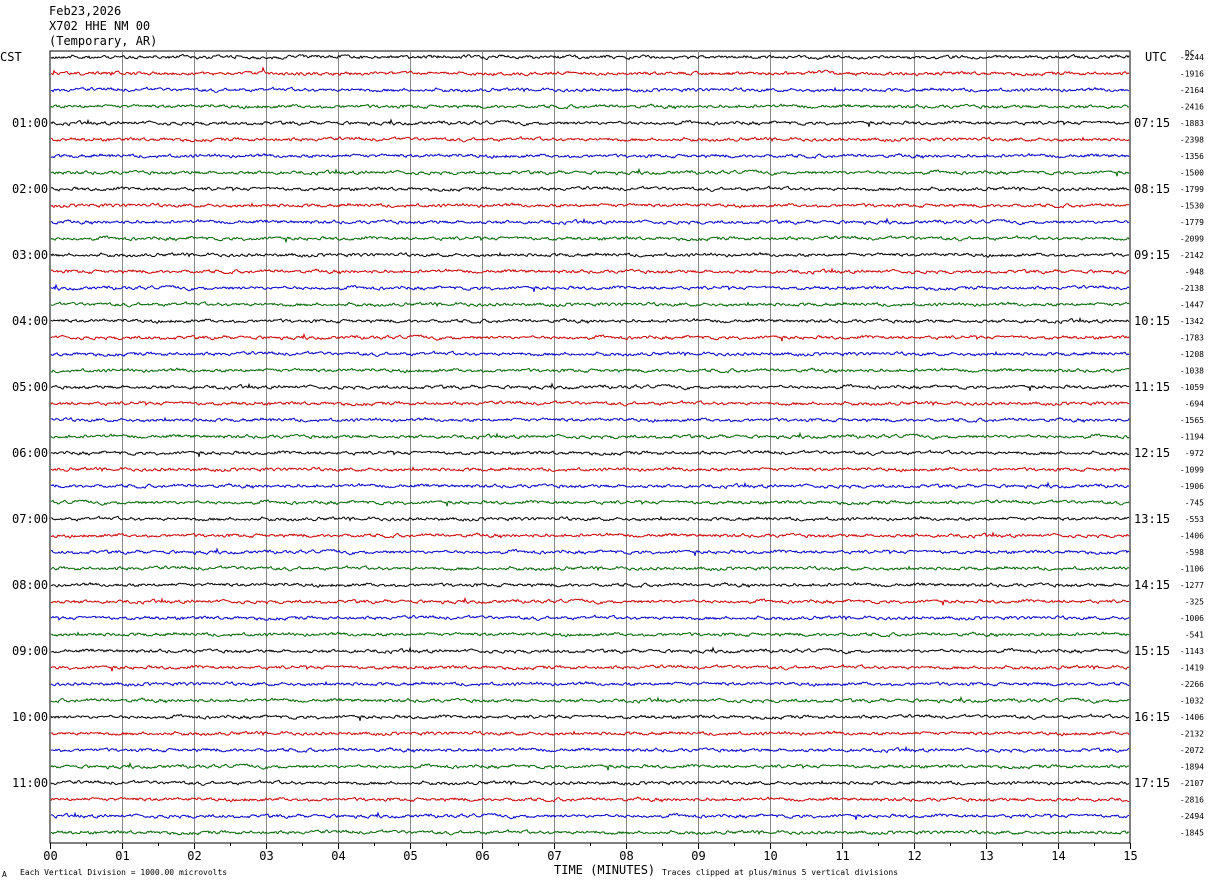 The height and width of the screenshot is (886, 1210). What do you see at coordinates (1190, 53) in the screenshot?
I see `dc-header-label: DC` at bounding box center [1190, 53].